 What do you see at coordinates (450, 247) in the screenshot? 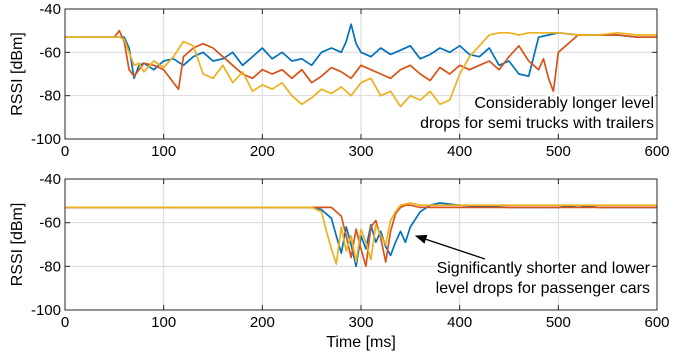
I see `annotation-arrow` at bounding box center [450, 247].